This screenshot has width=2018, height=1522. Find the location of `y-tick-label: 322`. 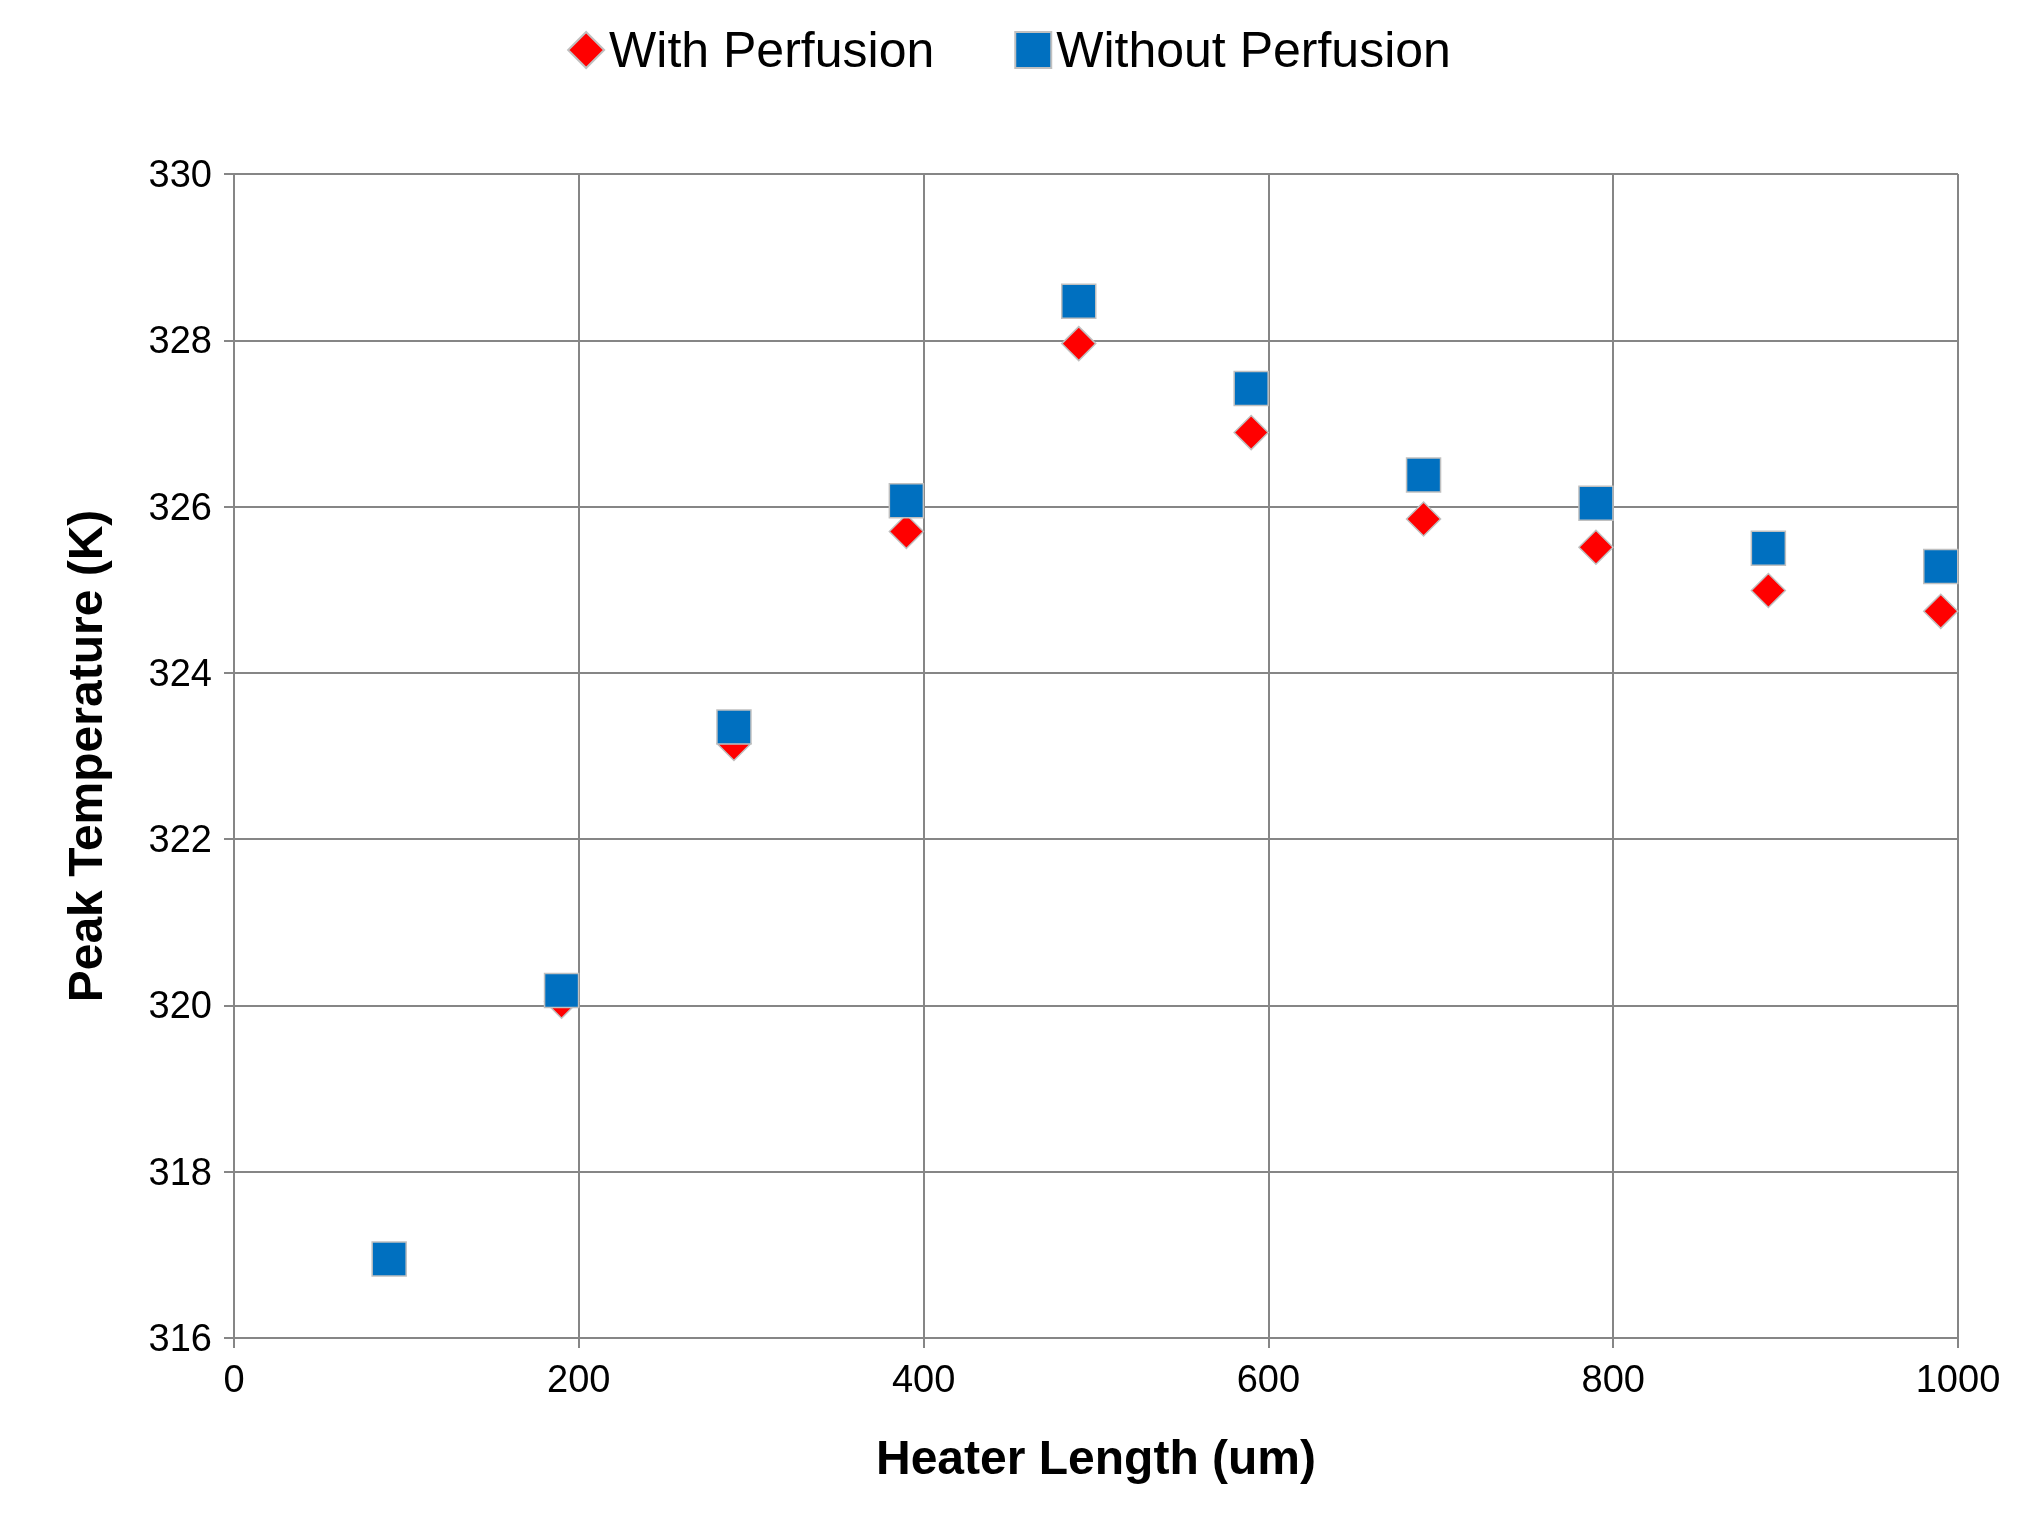

y-tick-label: 322 is located at coordinates (180, 839).